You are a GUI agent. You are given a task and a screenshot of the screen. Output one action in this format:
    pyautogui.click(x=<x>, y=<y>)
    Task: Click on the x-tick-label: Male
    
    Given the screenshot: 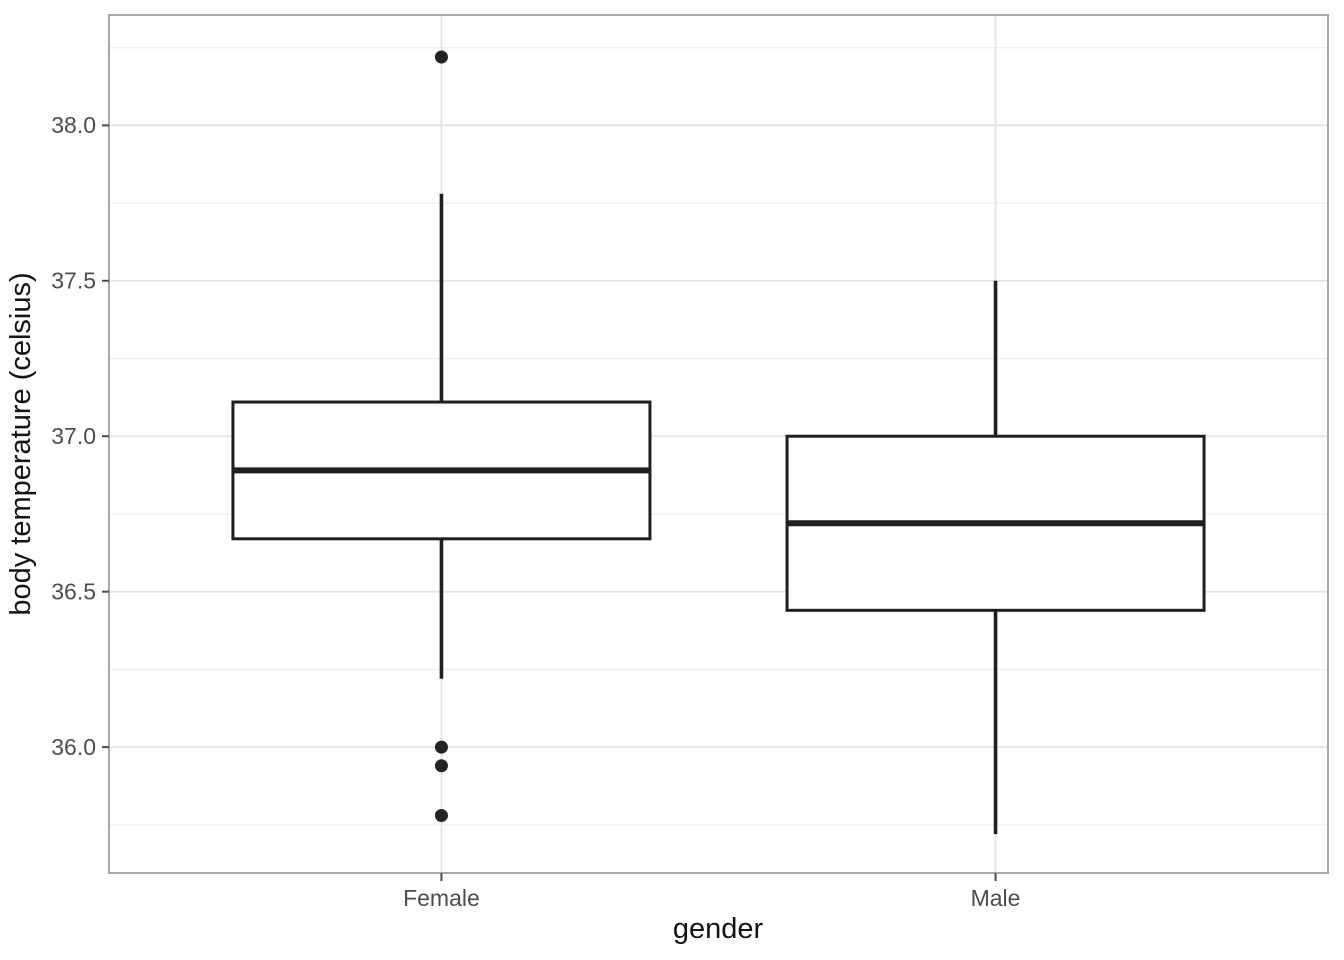 What is the action you would take?
    pyautogui.click(x=996, y=898)
    